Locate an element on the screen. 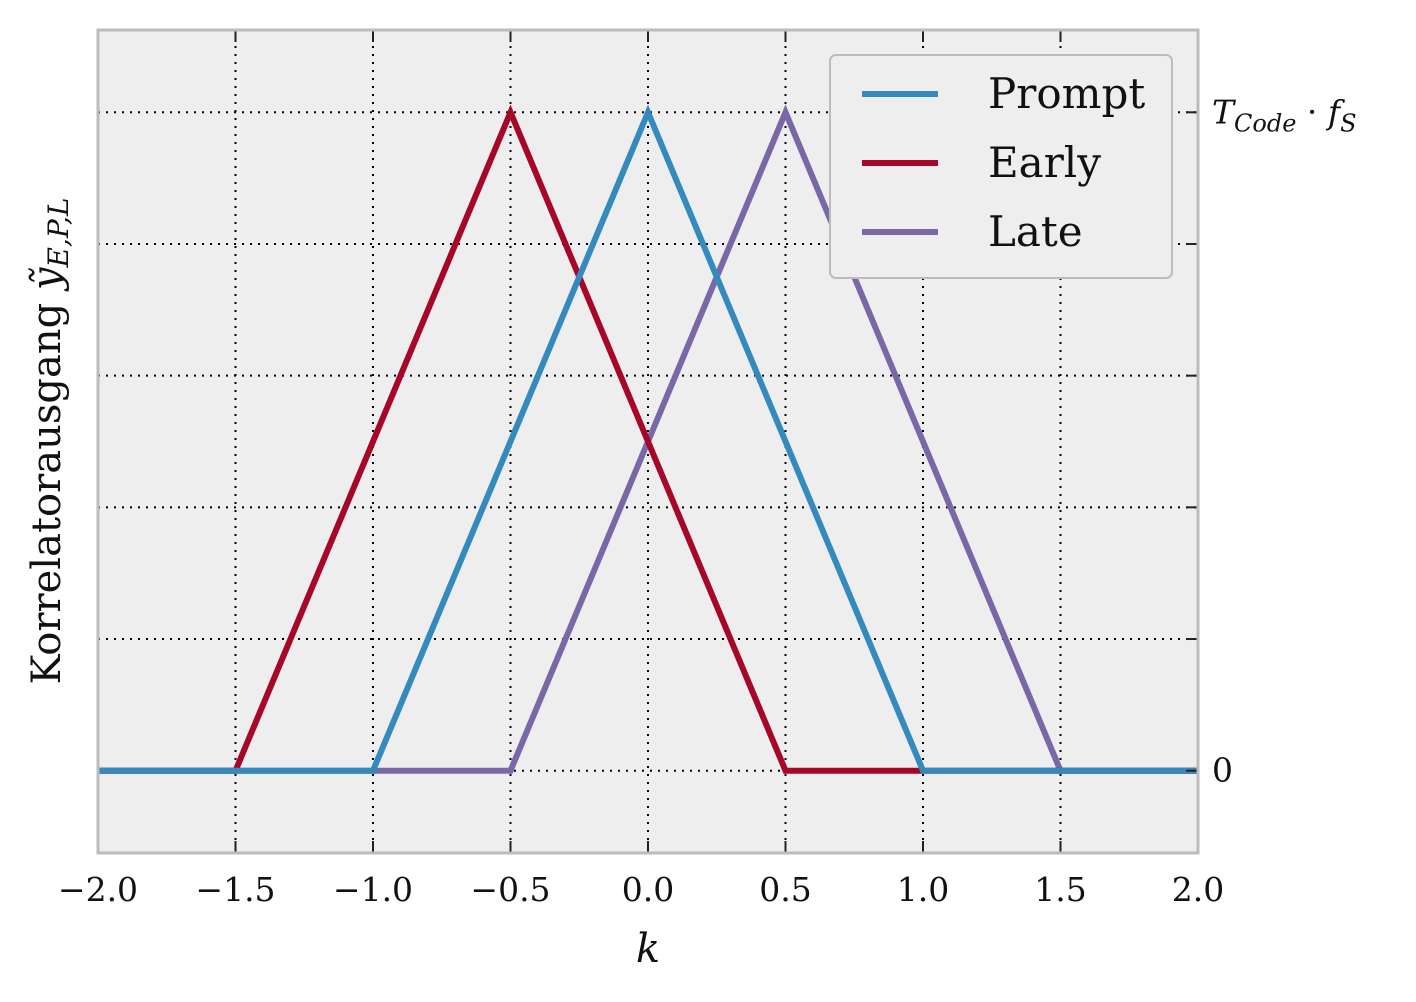 The height and width of the screenshot is (1002, 1416). legend-label-prompt: Prompt is located at coordinates (1066, 93).